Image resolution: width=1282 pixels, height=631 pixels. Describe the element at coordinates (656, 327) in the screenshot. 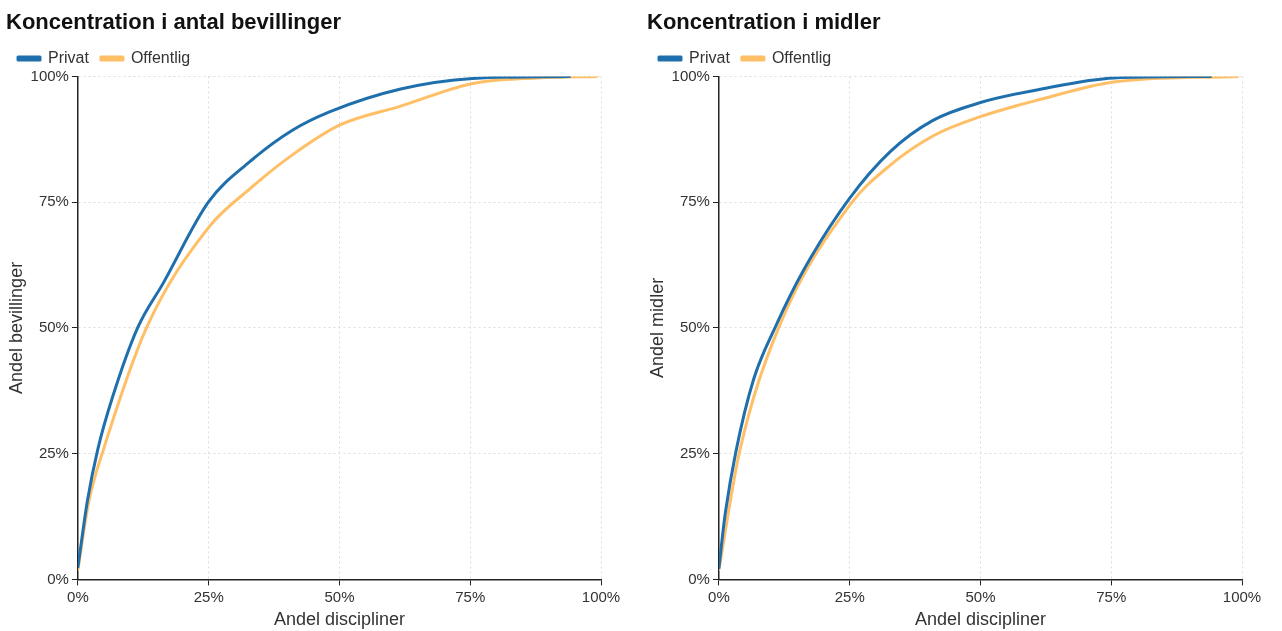

I see `y-axis-title: Andel midler` at that location.